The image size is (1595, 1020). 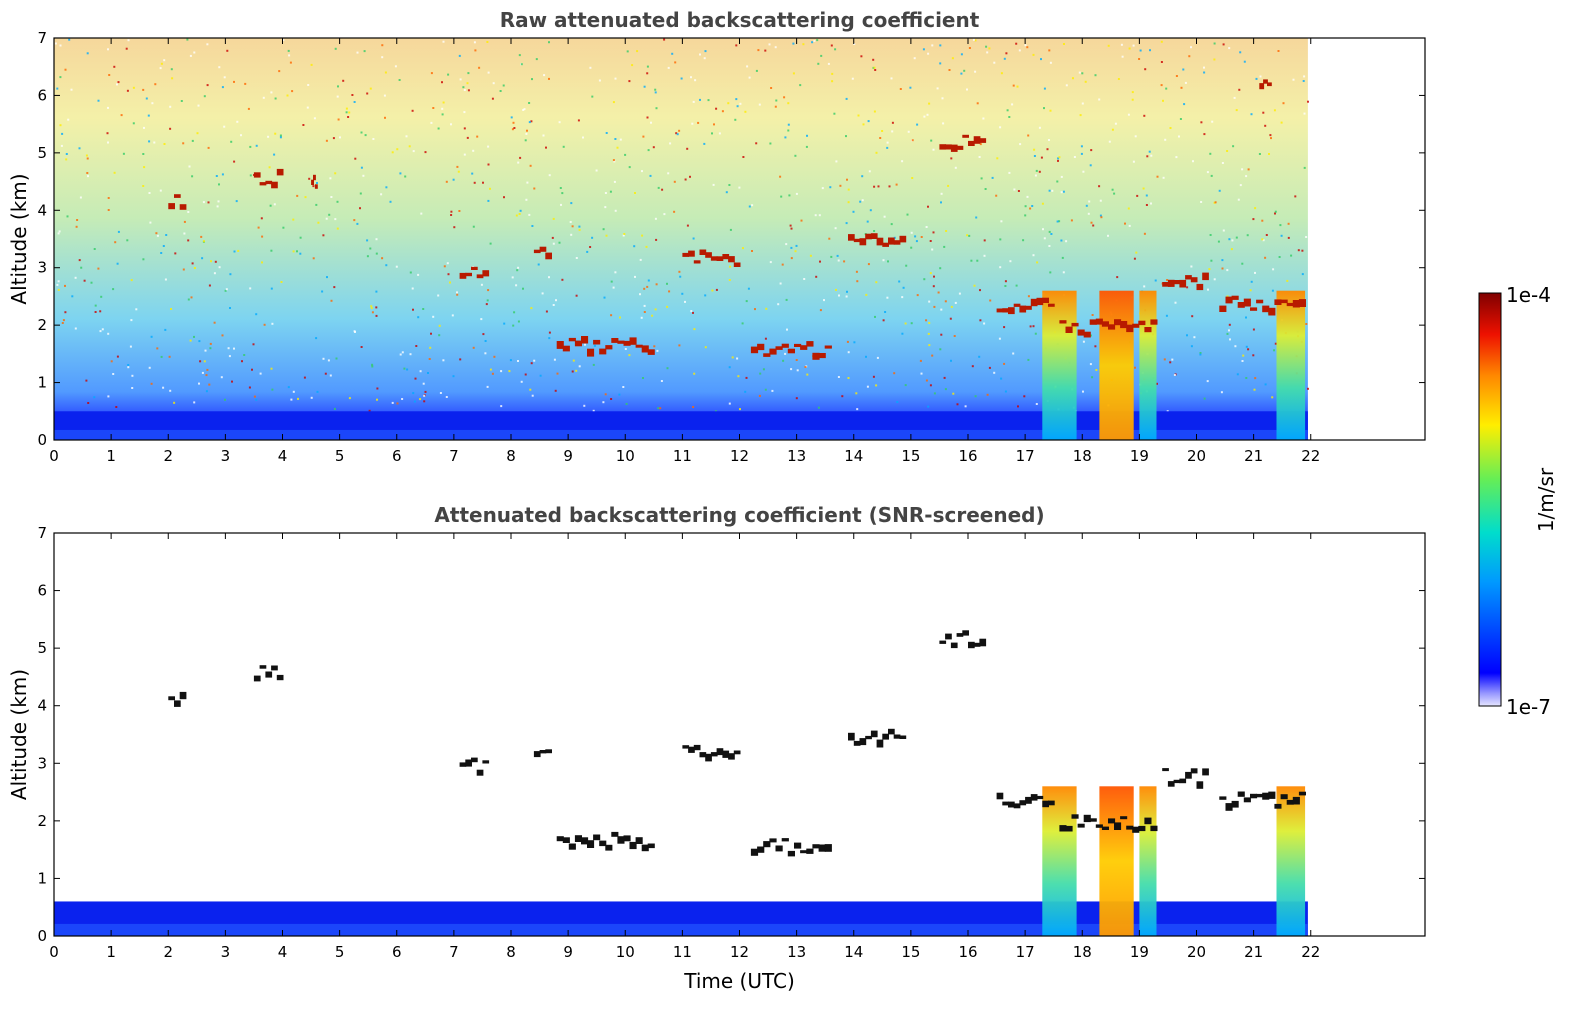 What do you see at coordinates (511, 456) in the screenshot?
I see `x-tick-label: 8` at bounding box center [511, 456].